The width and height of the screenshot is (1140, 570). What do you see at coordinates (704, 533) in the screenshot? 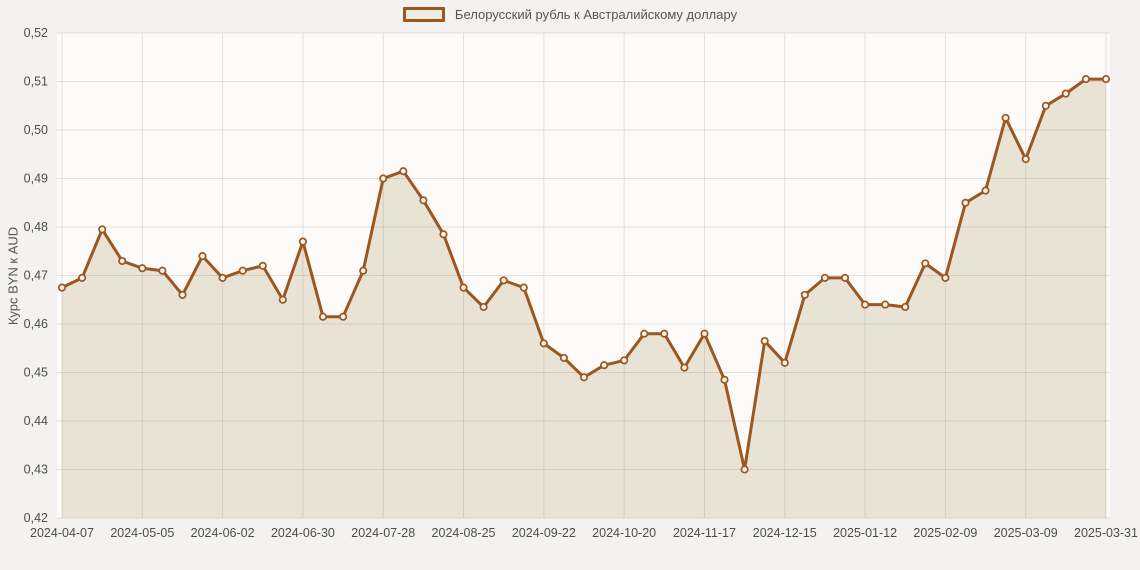
I see `x-tick-label: 2024-11-17` at bounding box center [704, 533].